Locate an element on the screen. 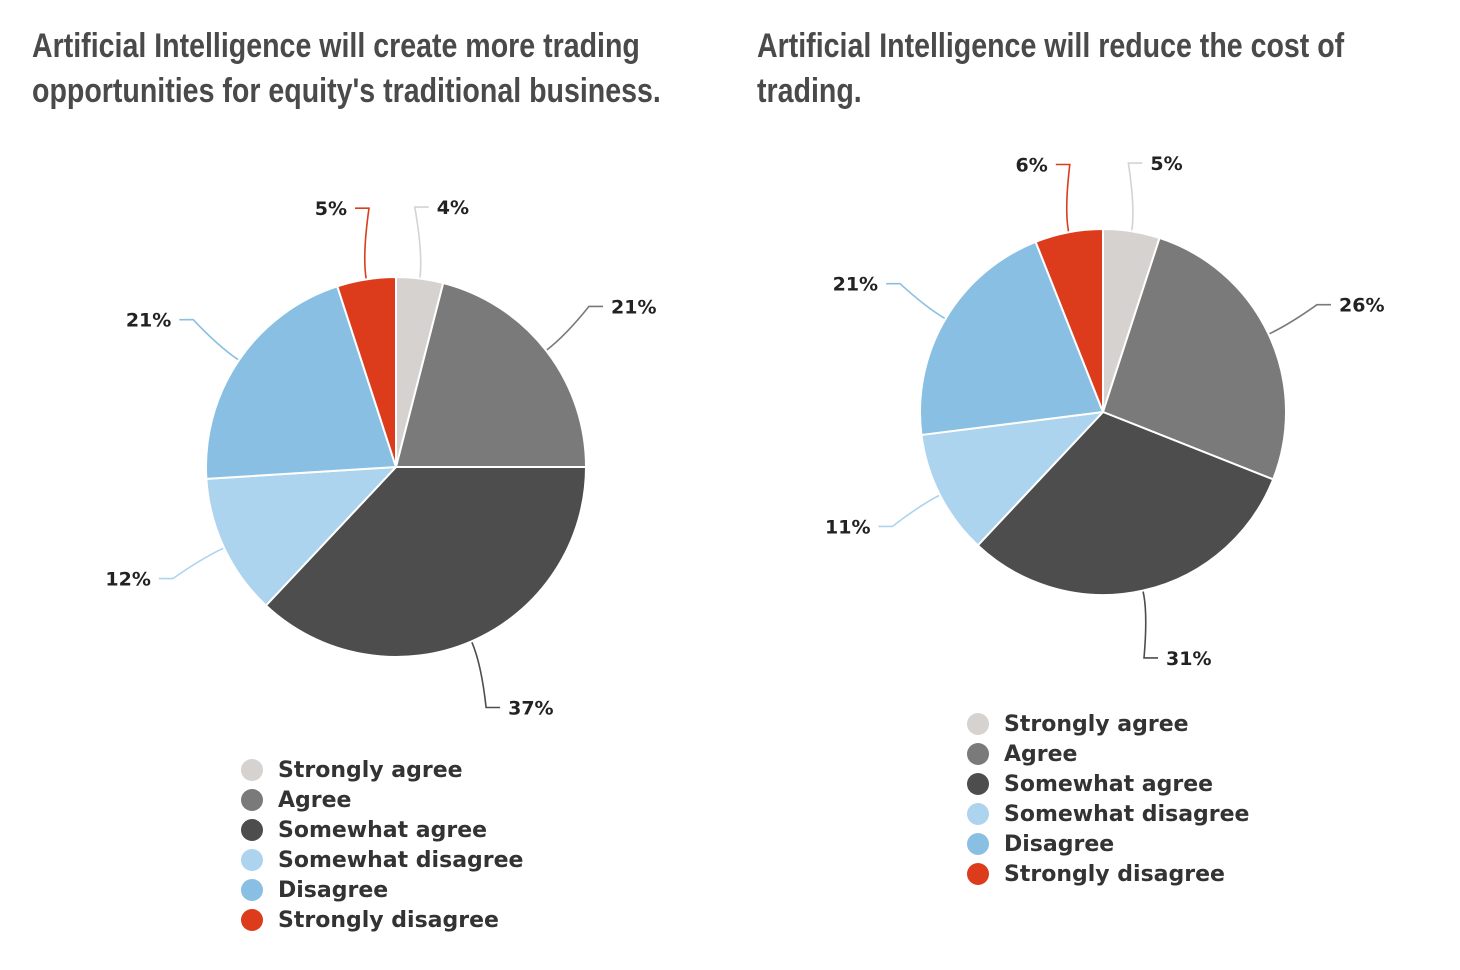 This screenshot has height=970, width=1460. data-label-strongly-disagree: 5% is located at coordinates (331, 209).